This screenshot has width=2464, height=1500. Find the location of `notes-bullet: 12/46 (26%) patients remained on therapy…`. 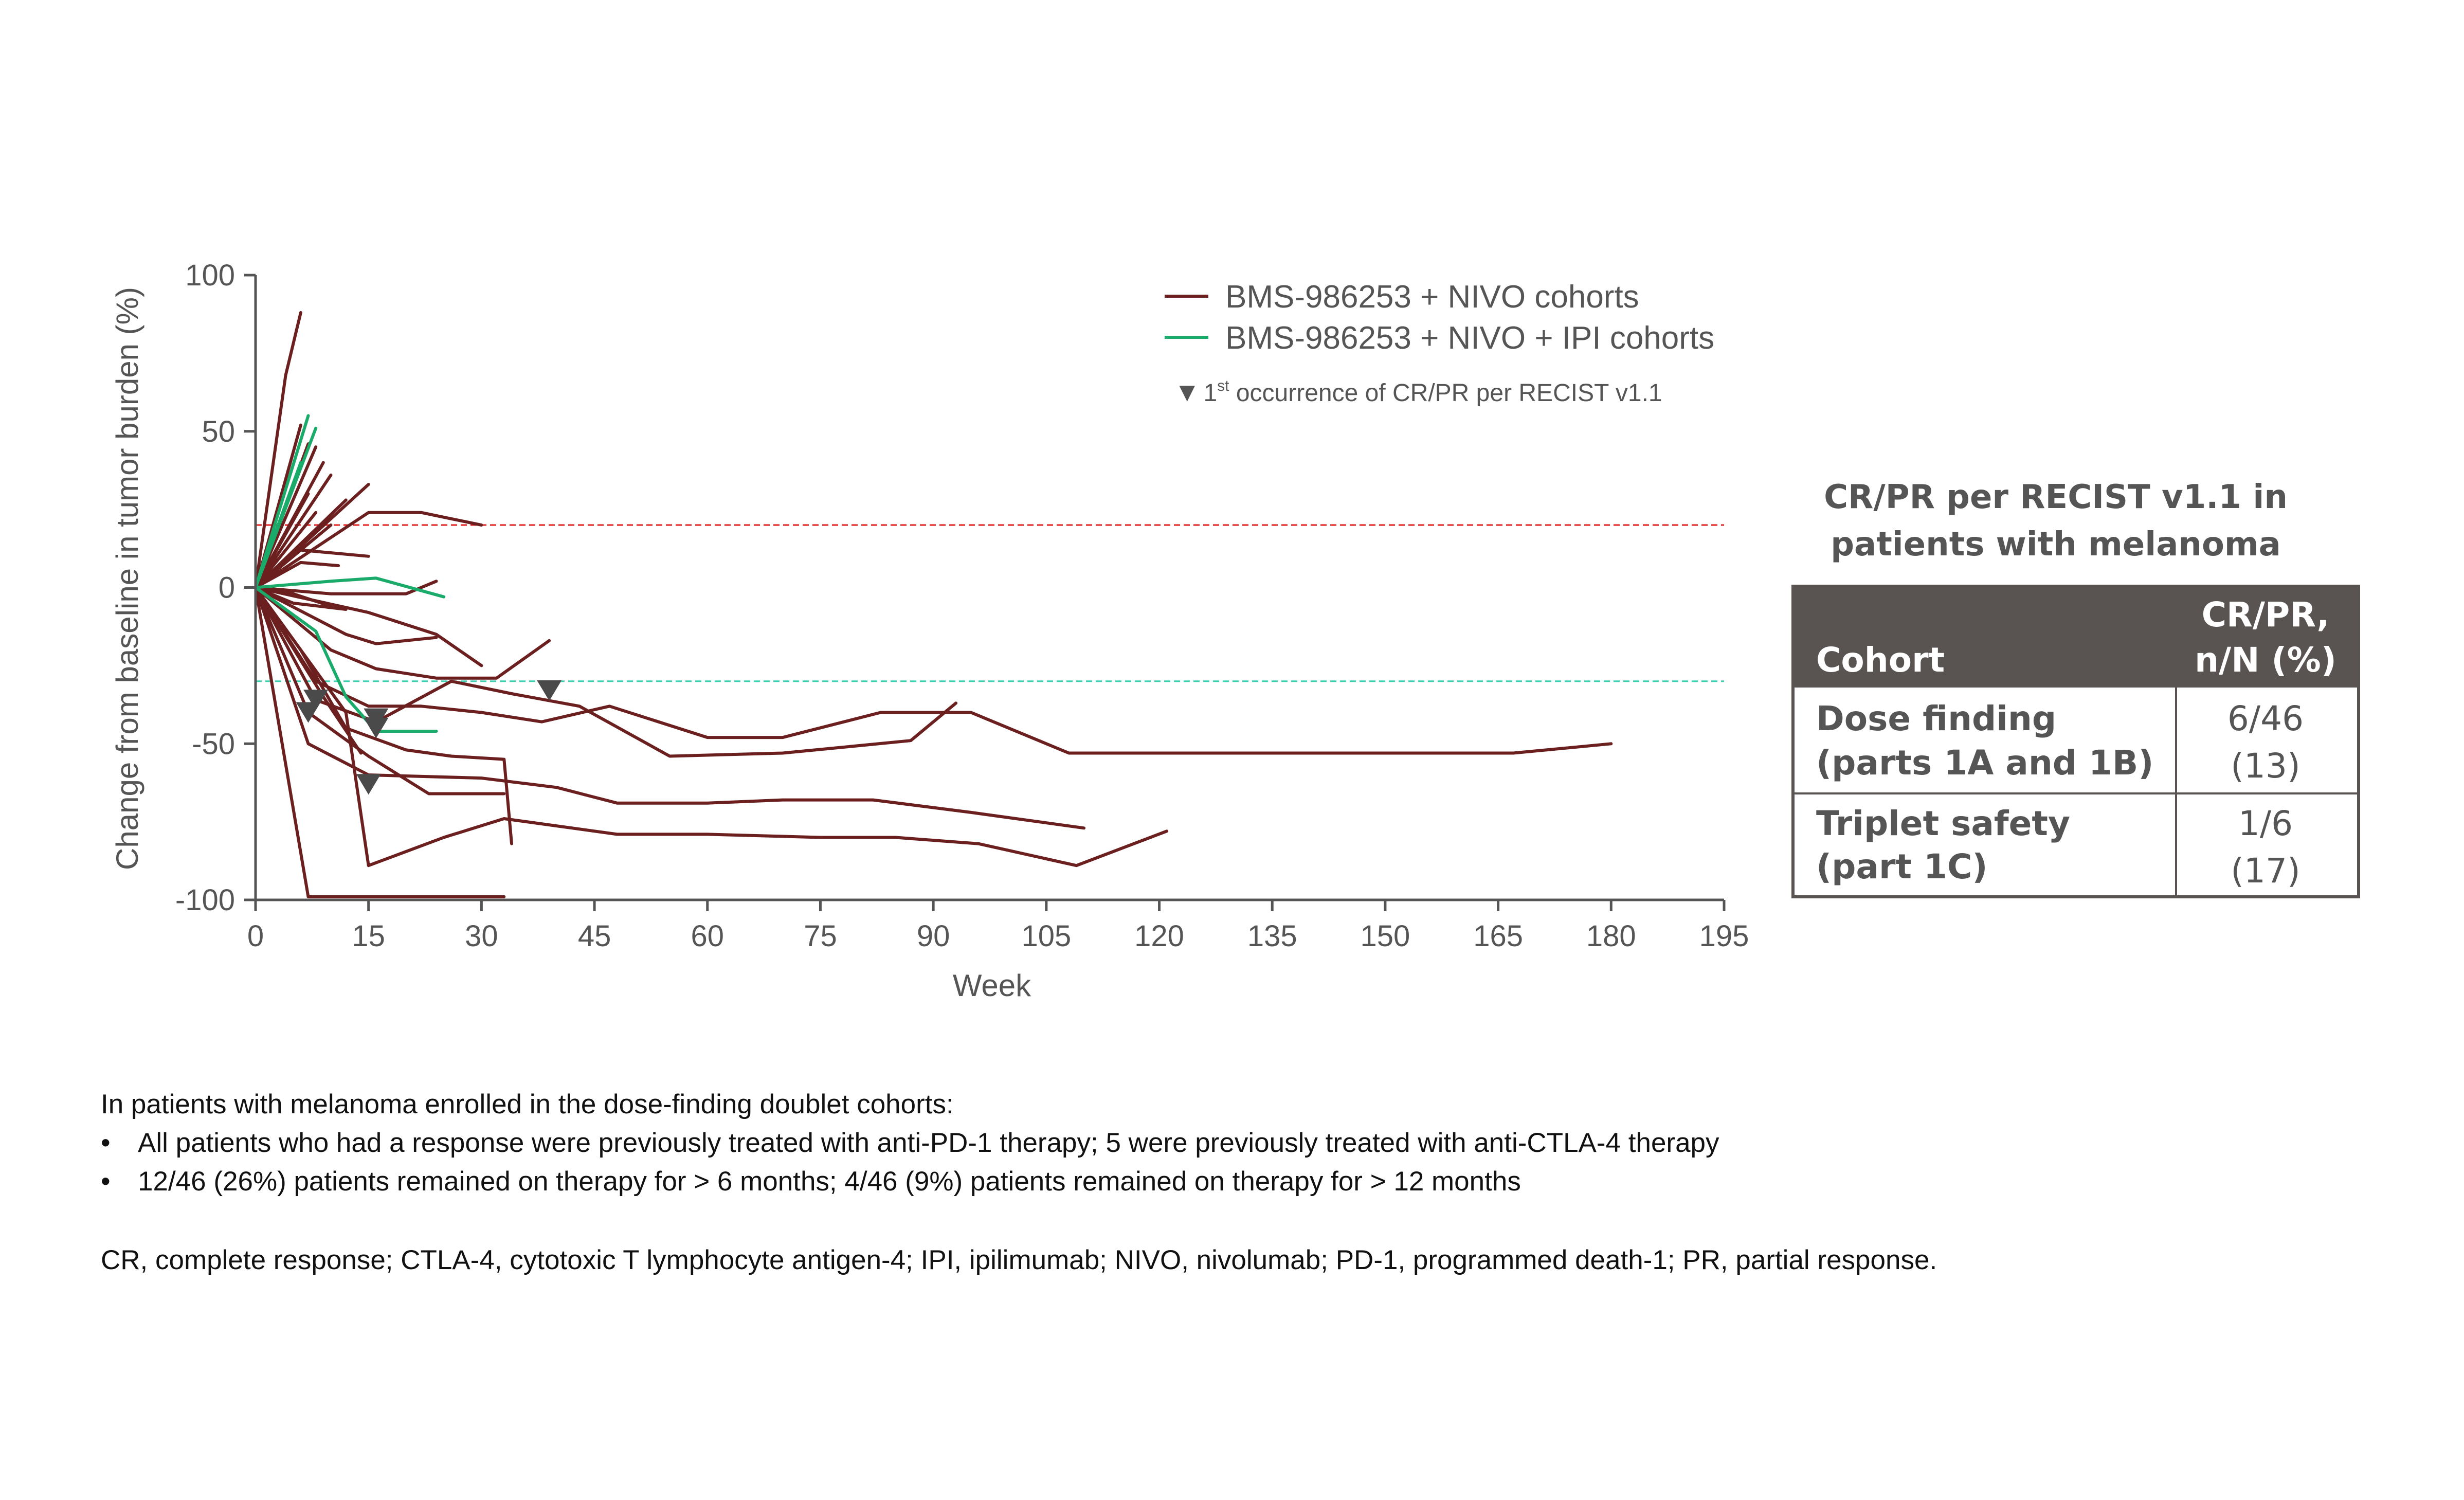

notes-bullet: 12/46 (26%) patients remained on therapy… is located at coordinates (1232, 1182).